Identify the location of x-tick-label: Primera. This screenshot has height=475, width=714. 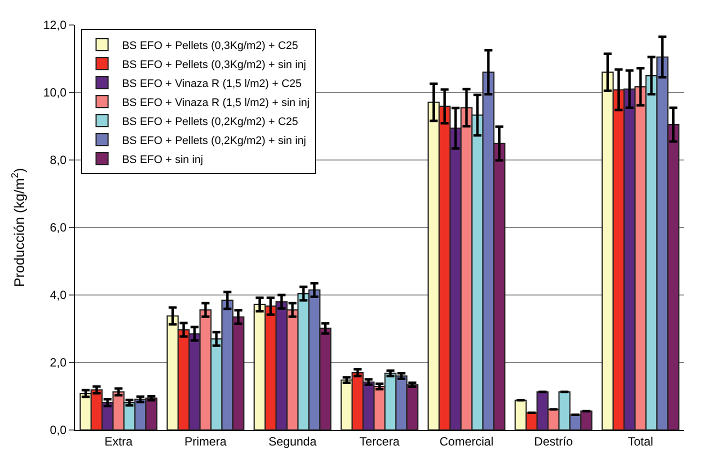
(205, 441).